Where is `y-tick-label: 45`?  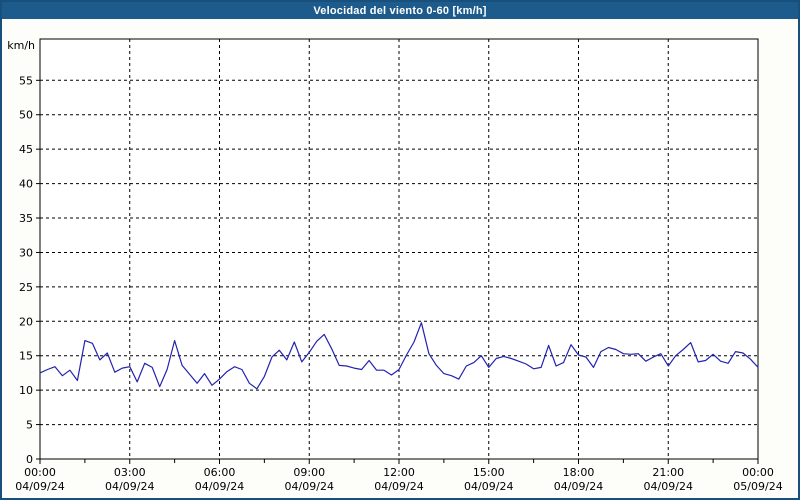 y-tick-label: 45 is located at coordinates (26, 149).